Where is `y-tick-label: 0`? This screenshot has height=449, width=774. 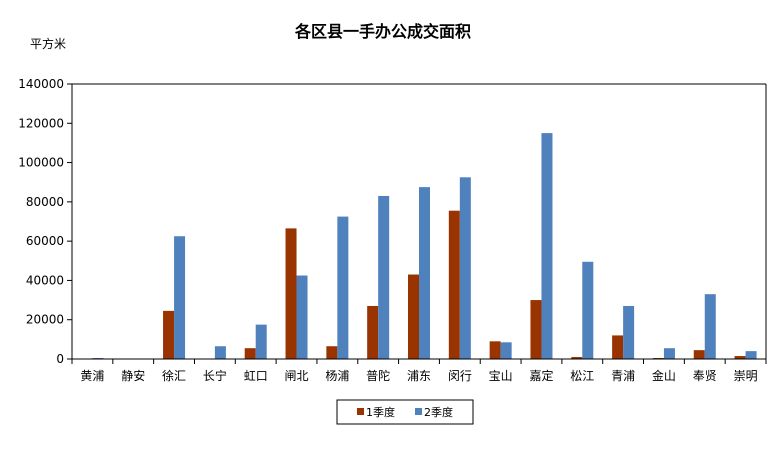
y-tick-label: 0 is located at coordinates (60, 359).